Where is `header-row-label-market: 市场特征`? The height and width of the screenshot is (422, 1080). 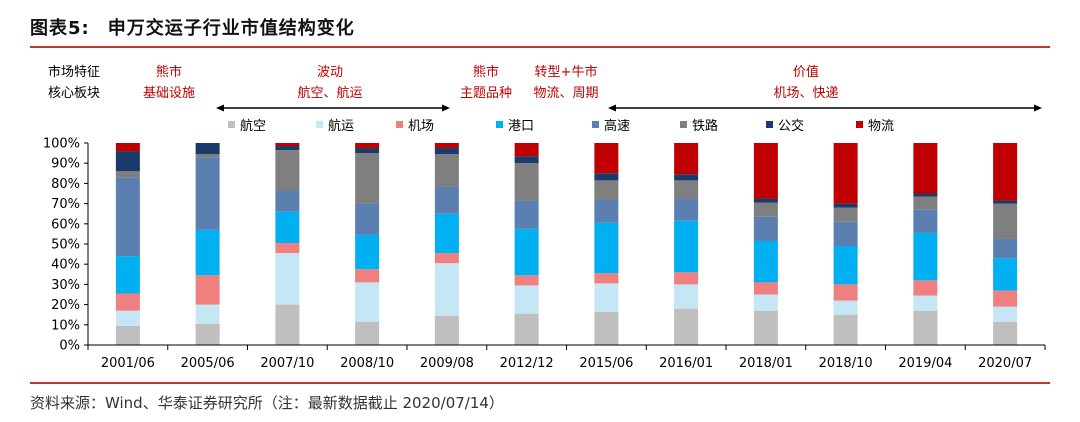
header-row-label-market: 市场特征 is located at coordinates (74, 72).